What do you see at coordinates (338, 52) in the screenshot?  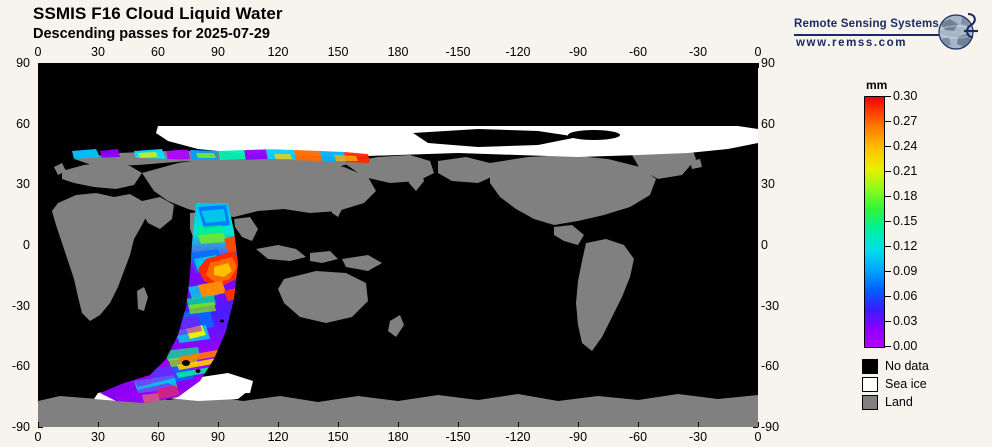 I see `lon-label-top: 150` at bounding box center [338, 52].